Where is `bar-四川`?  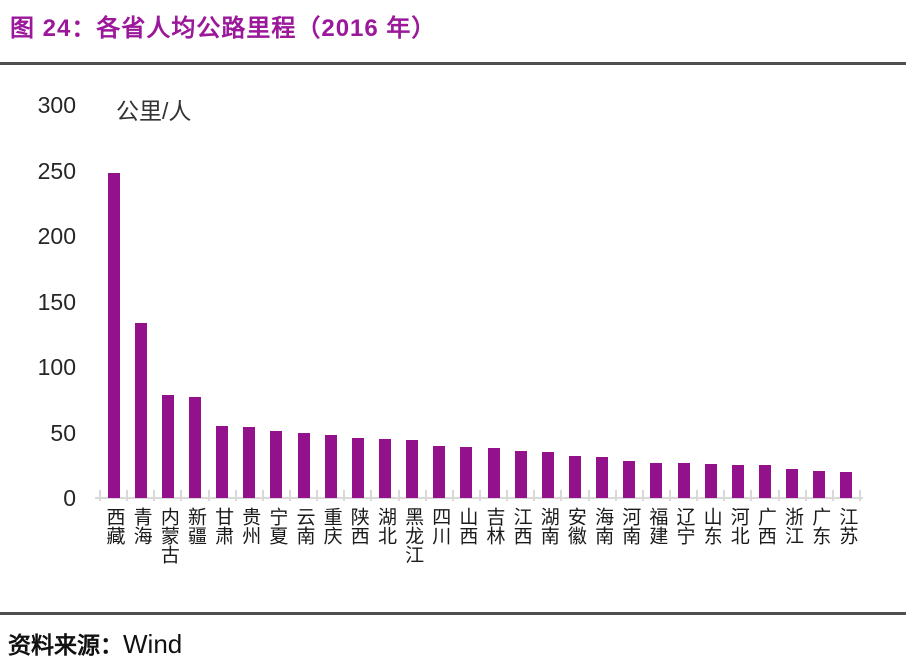
bar-四川 is located at coordinates (439, 471).